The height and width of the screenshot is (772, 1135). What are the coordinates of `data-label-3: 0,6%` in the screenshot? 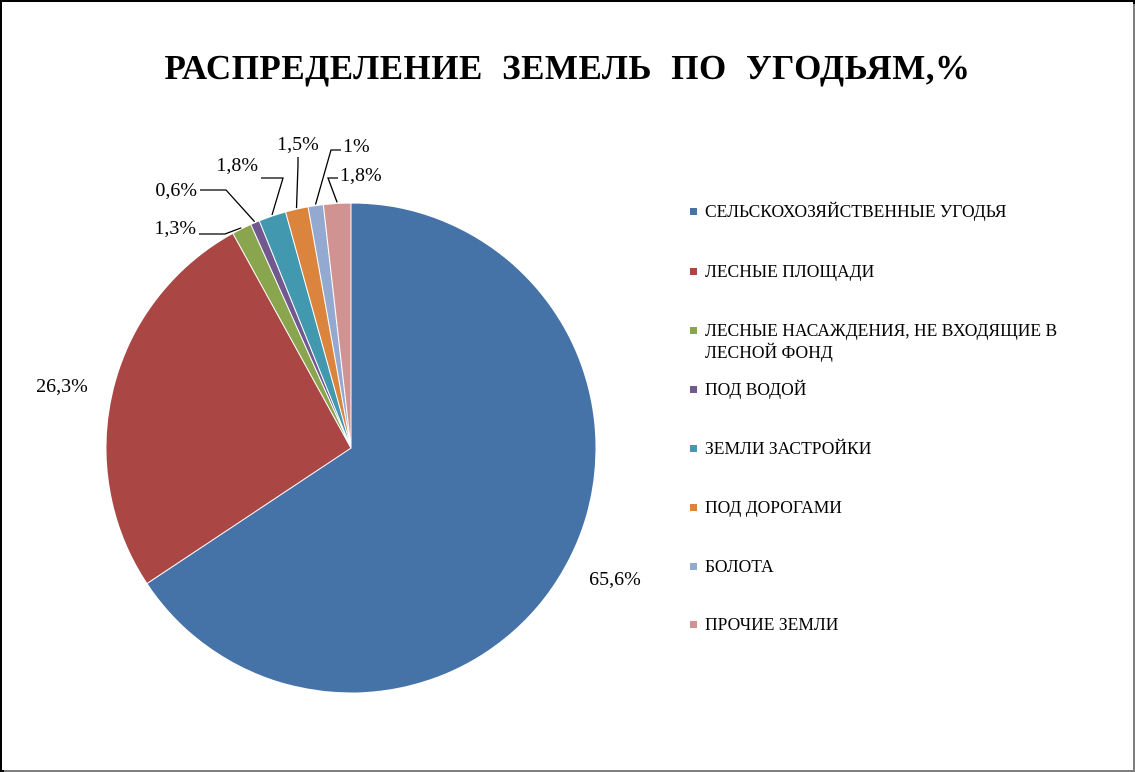 It's located at (176, 190).